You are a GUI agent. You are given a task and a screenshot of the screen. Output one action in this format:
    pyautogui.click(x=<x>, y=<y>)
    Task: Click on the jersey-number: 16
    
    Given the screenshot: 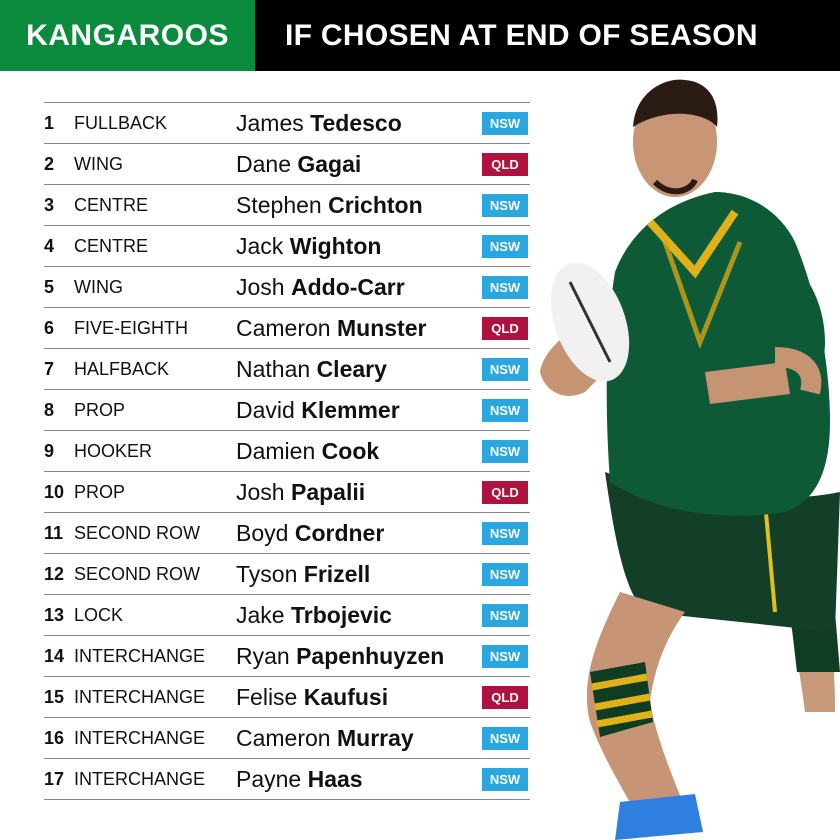 What is the action you would take?
    pyautogui.click(x=54, y=737)
    